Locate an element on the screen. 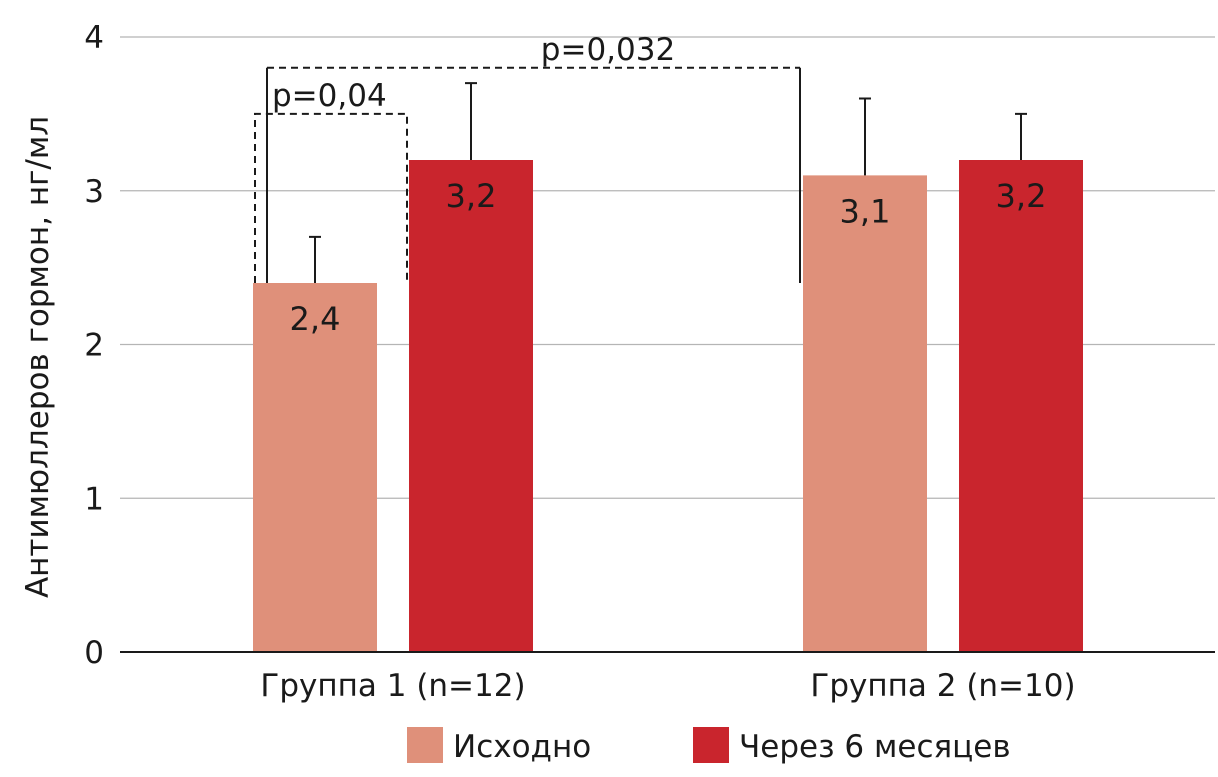  legend-label: Через 6 месяцев is located at coordinates (875, 747).